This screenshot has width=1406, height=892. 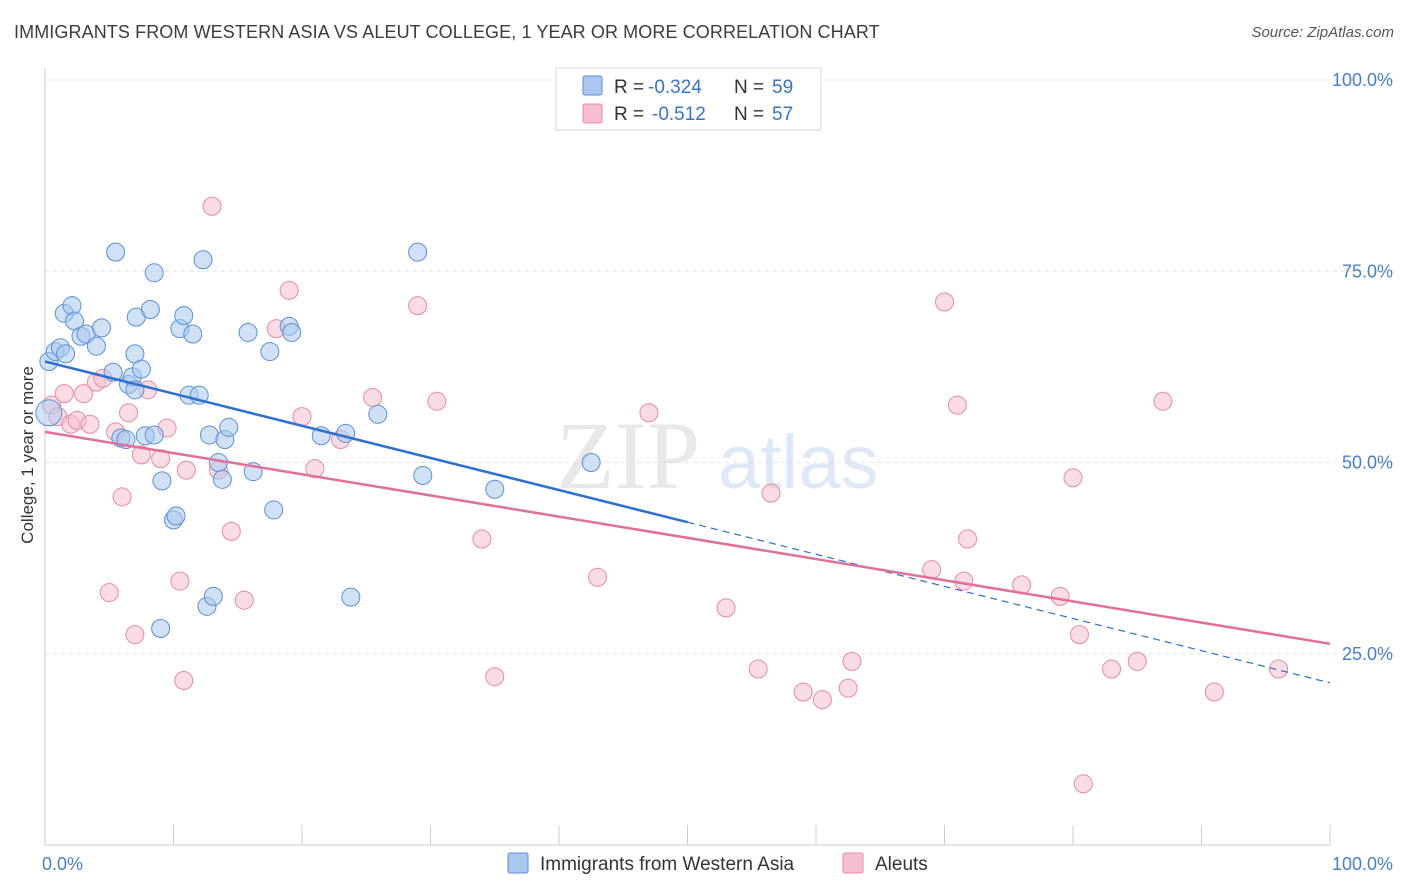 What do you see at coordinates (749, 87) in the screenshot?
I see `legend-n-label-1: N =` at bounding box center [749, 87].